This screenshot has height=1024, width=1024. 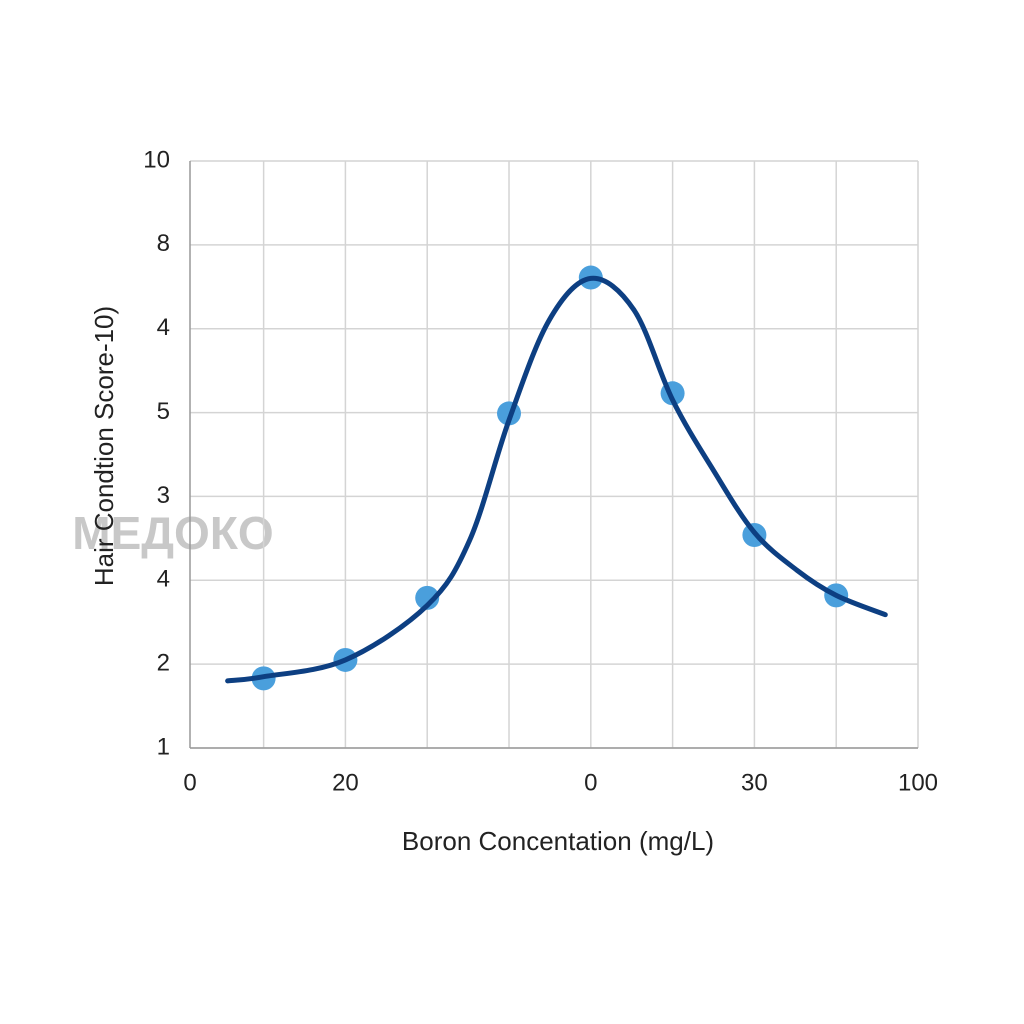 I want to click on y-tick-label: 8, so click(x=163, y=243).